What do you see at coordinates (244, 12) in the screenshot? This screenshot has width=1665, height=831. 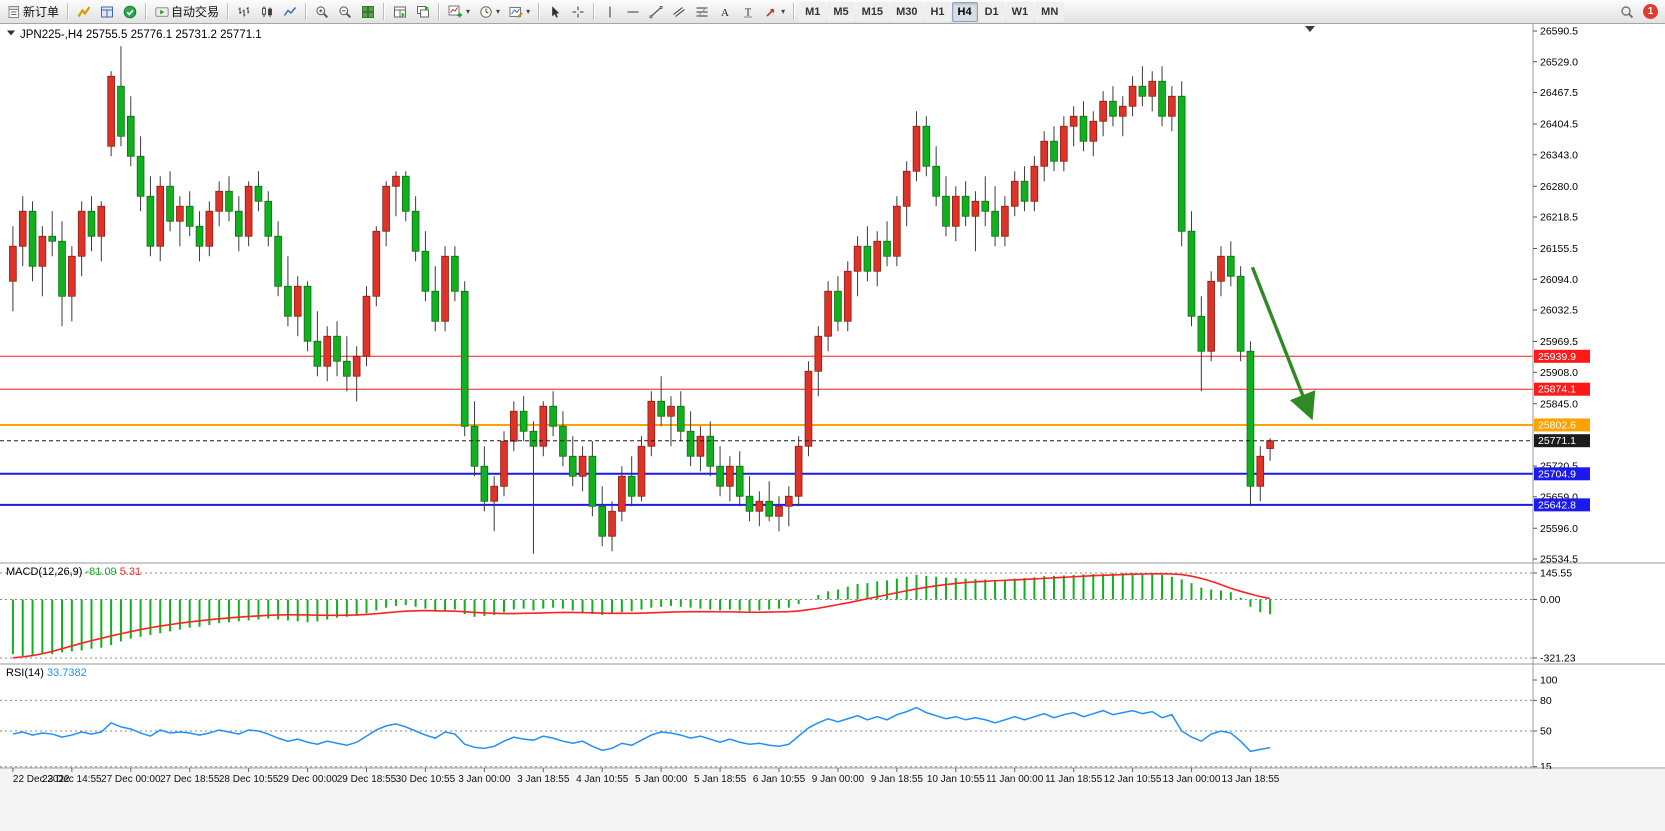 I see `bar-chart-button` at bounding box center [244, 12].